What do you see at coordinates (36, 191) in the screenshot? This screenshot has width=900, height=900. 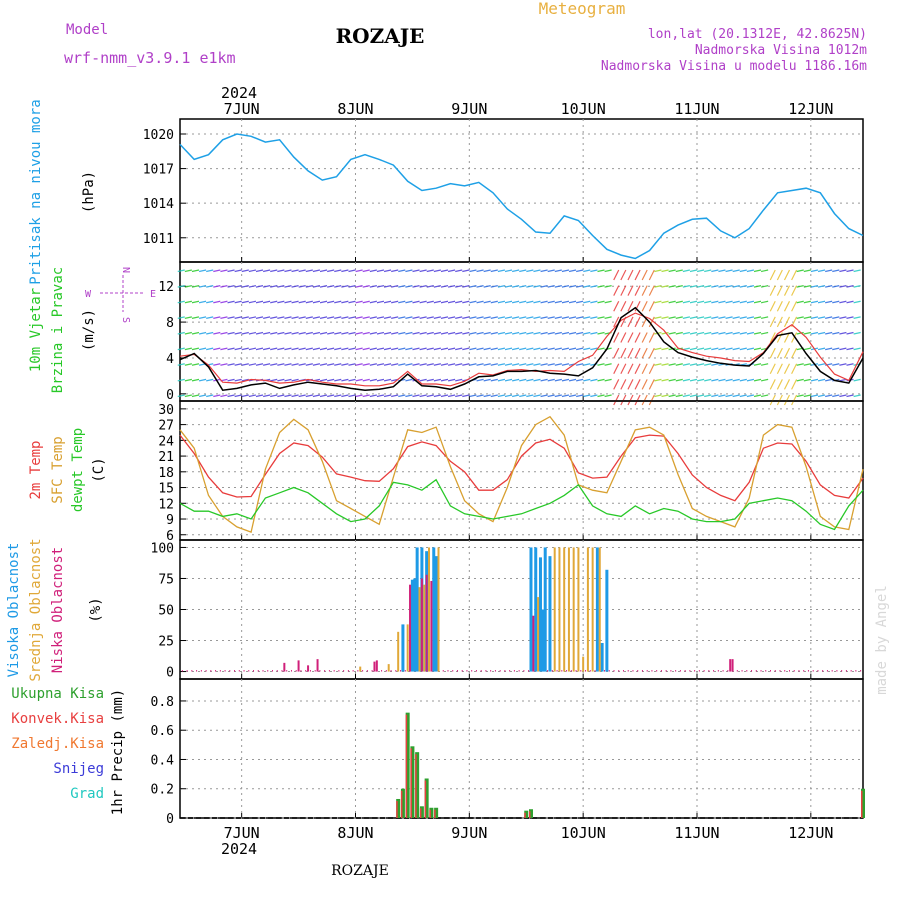 I see `pressure-axis-title: Pritisak na nivou mora` at bounding box center [36, 191].